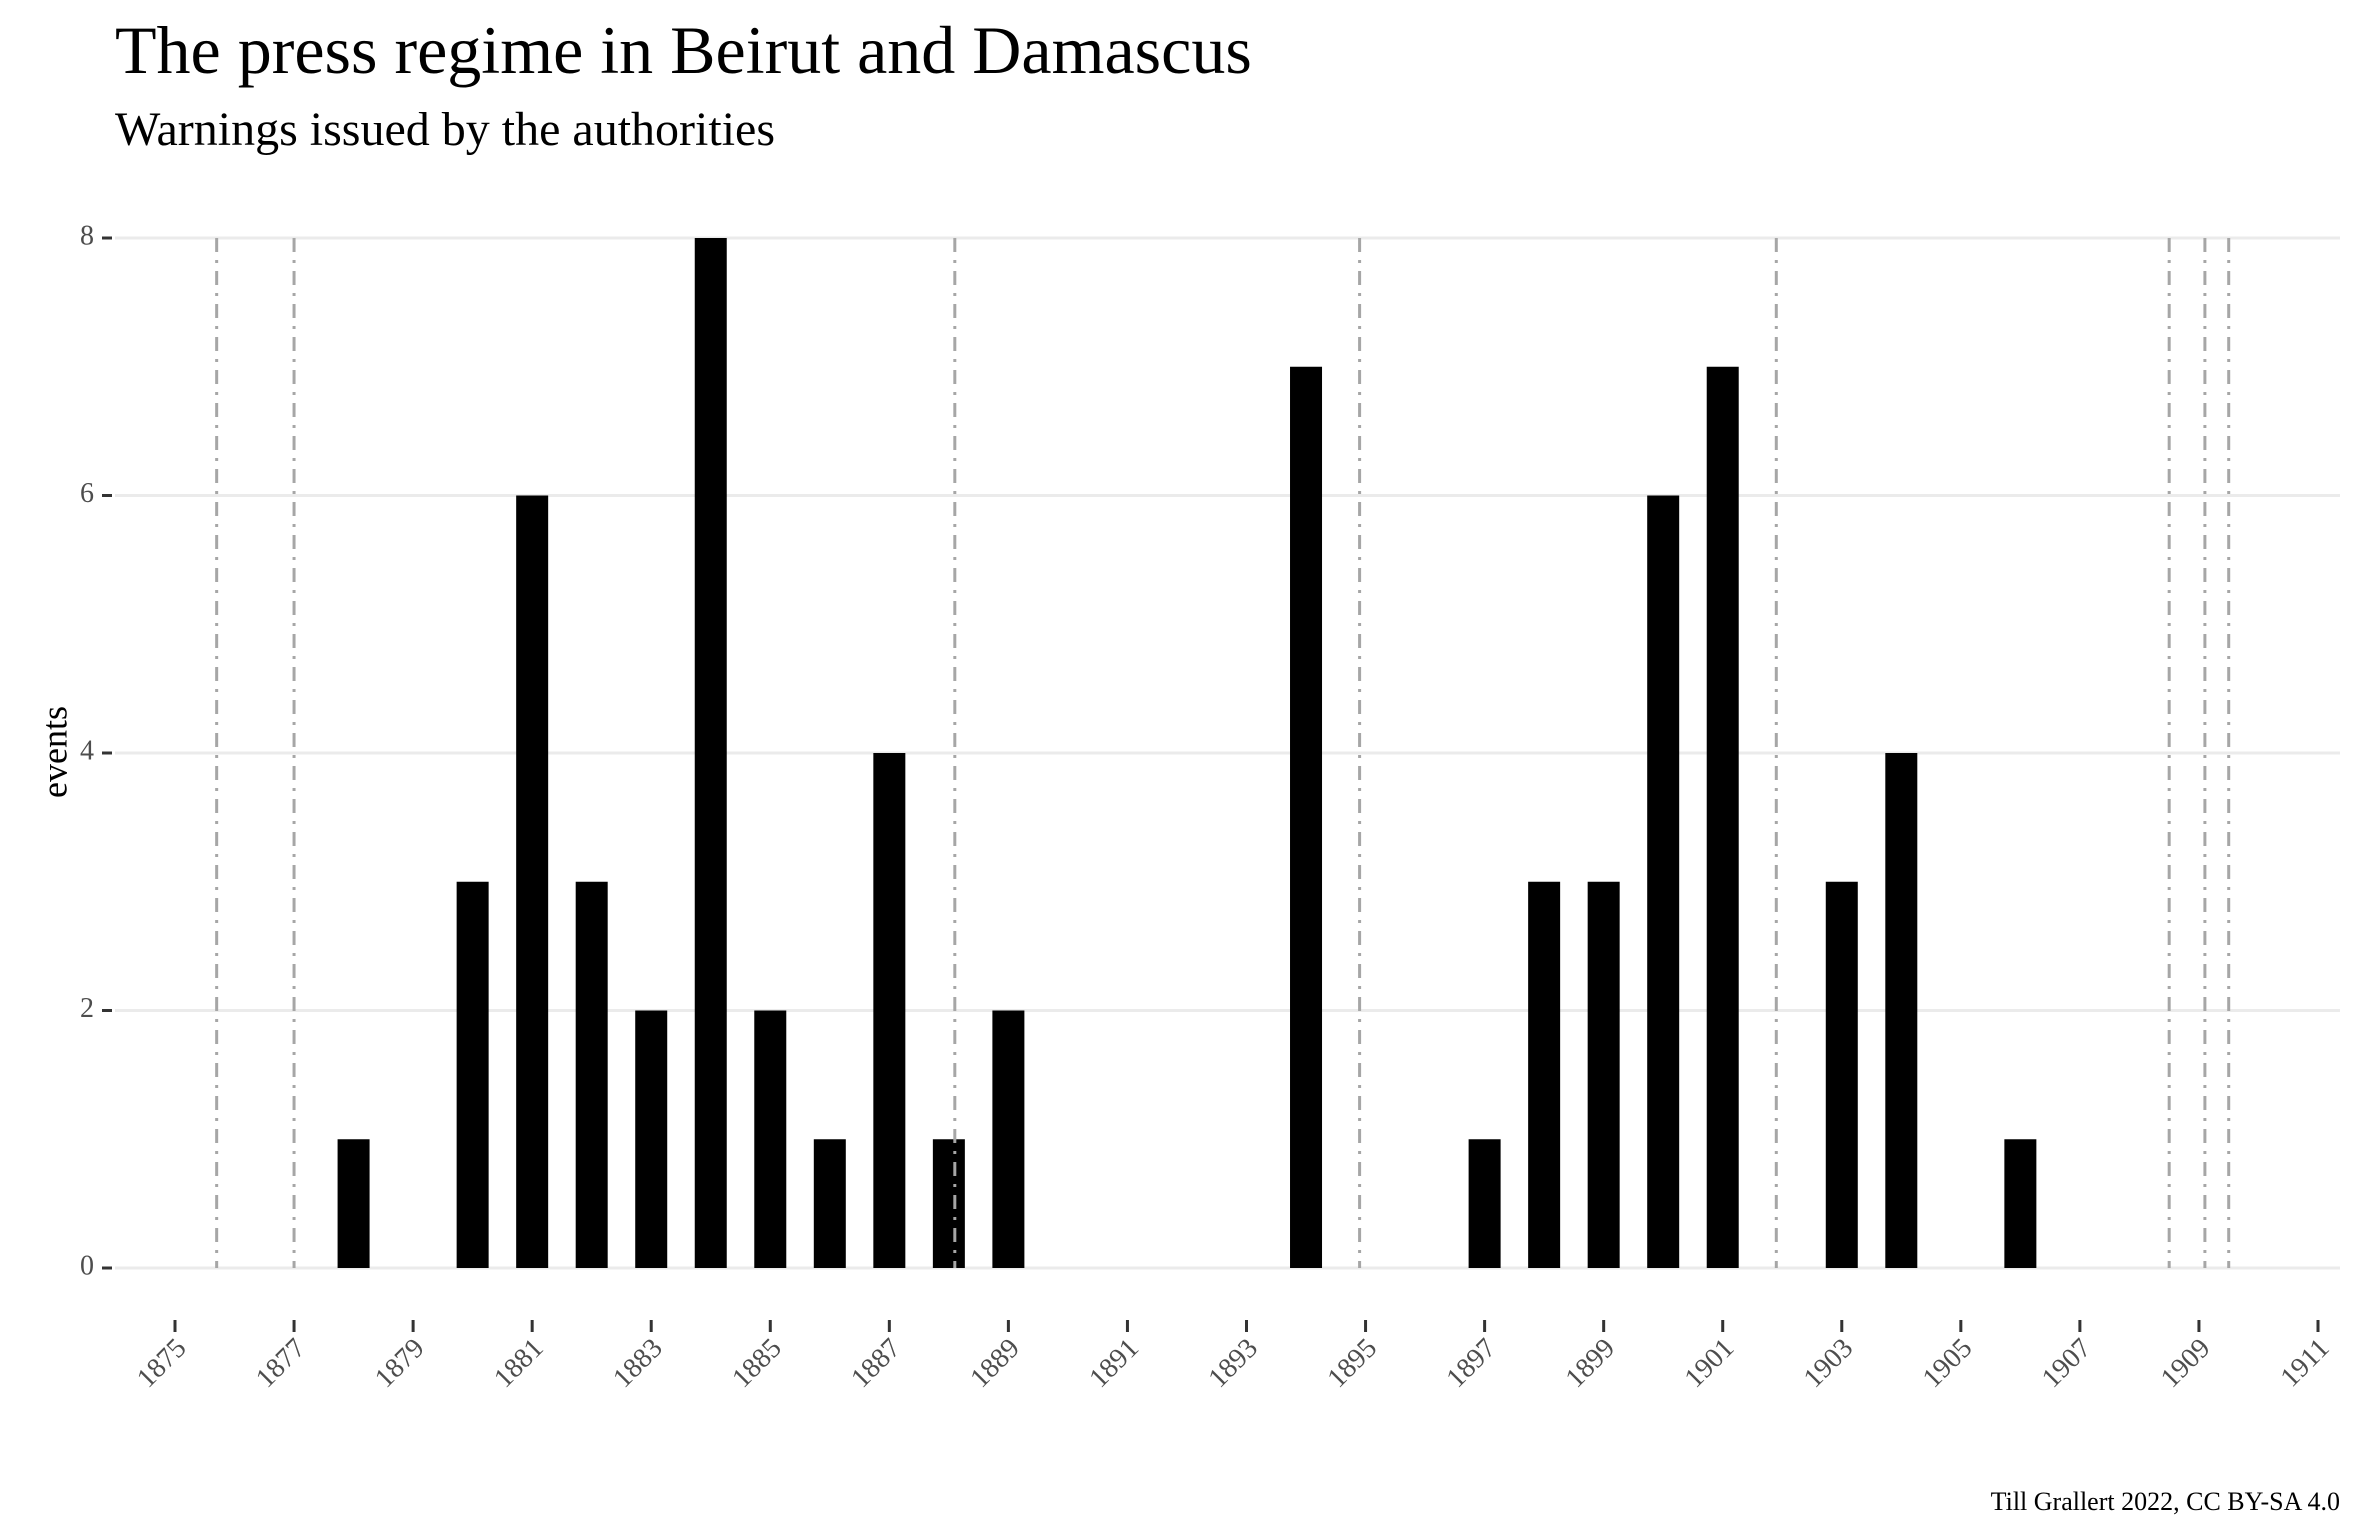 Image resolution: width=2362 pixels, height=1535 pixels. I want to click on x-tick-label: 1887, so click(876, 1364).